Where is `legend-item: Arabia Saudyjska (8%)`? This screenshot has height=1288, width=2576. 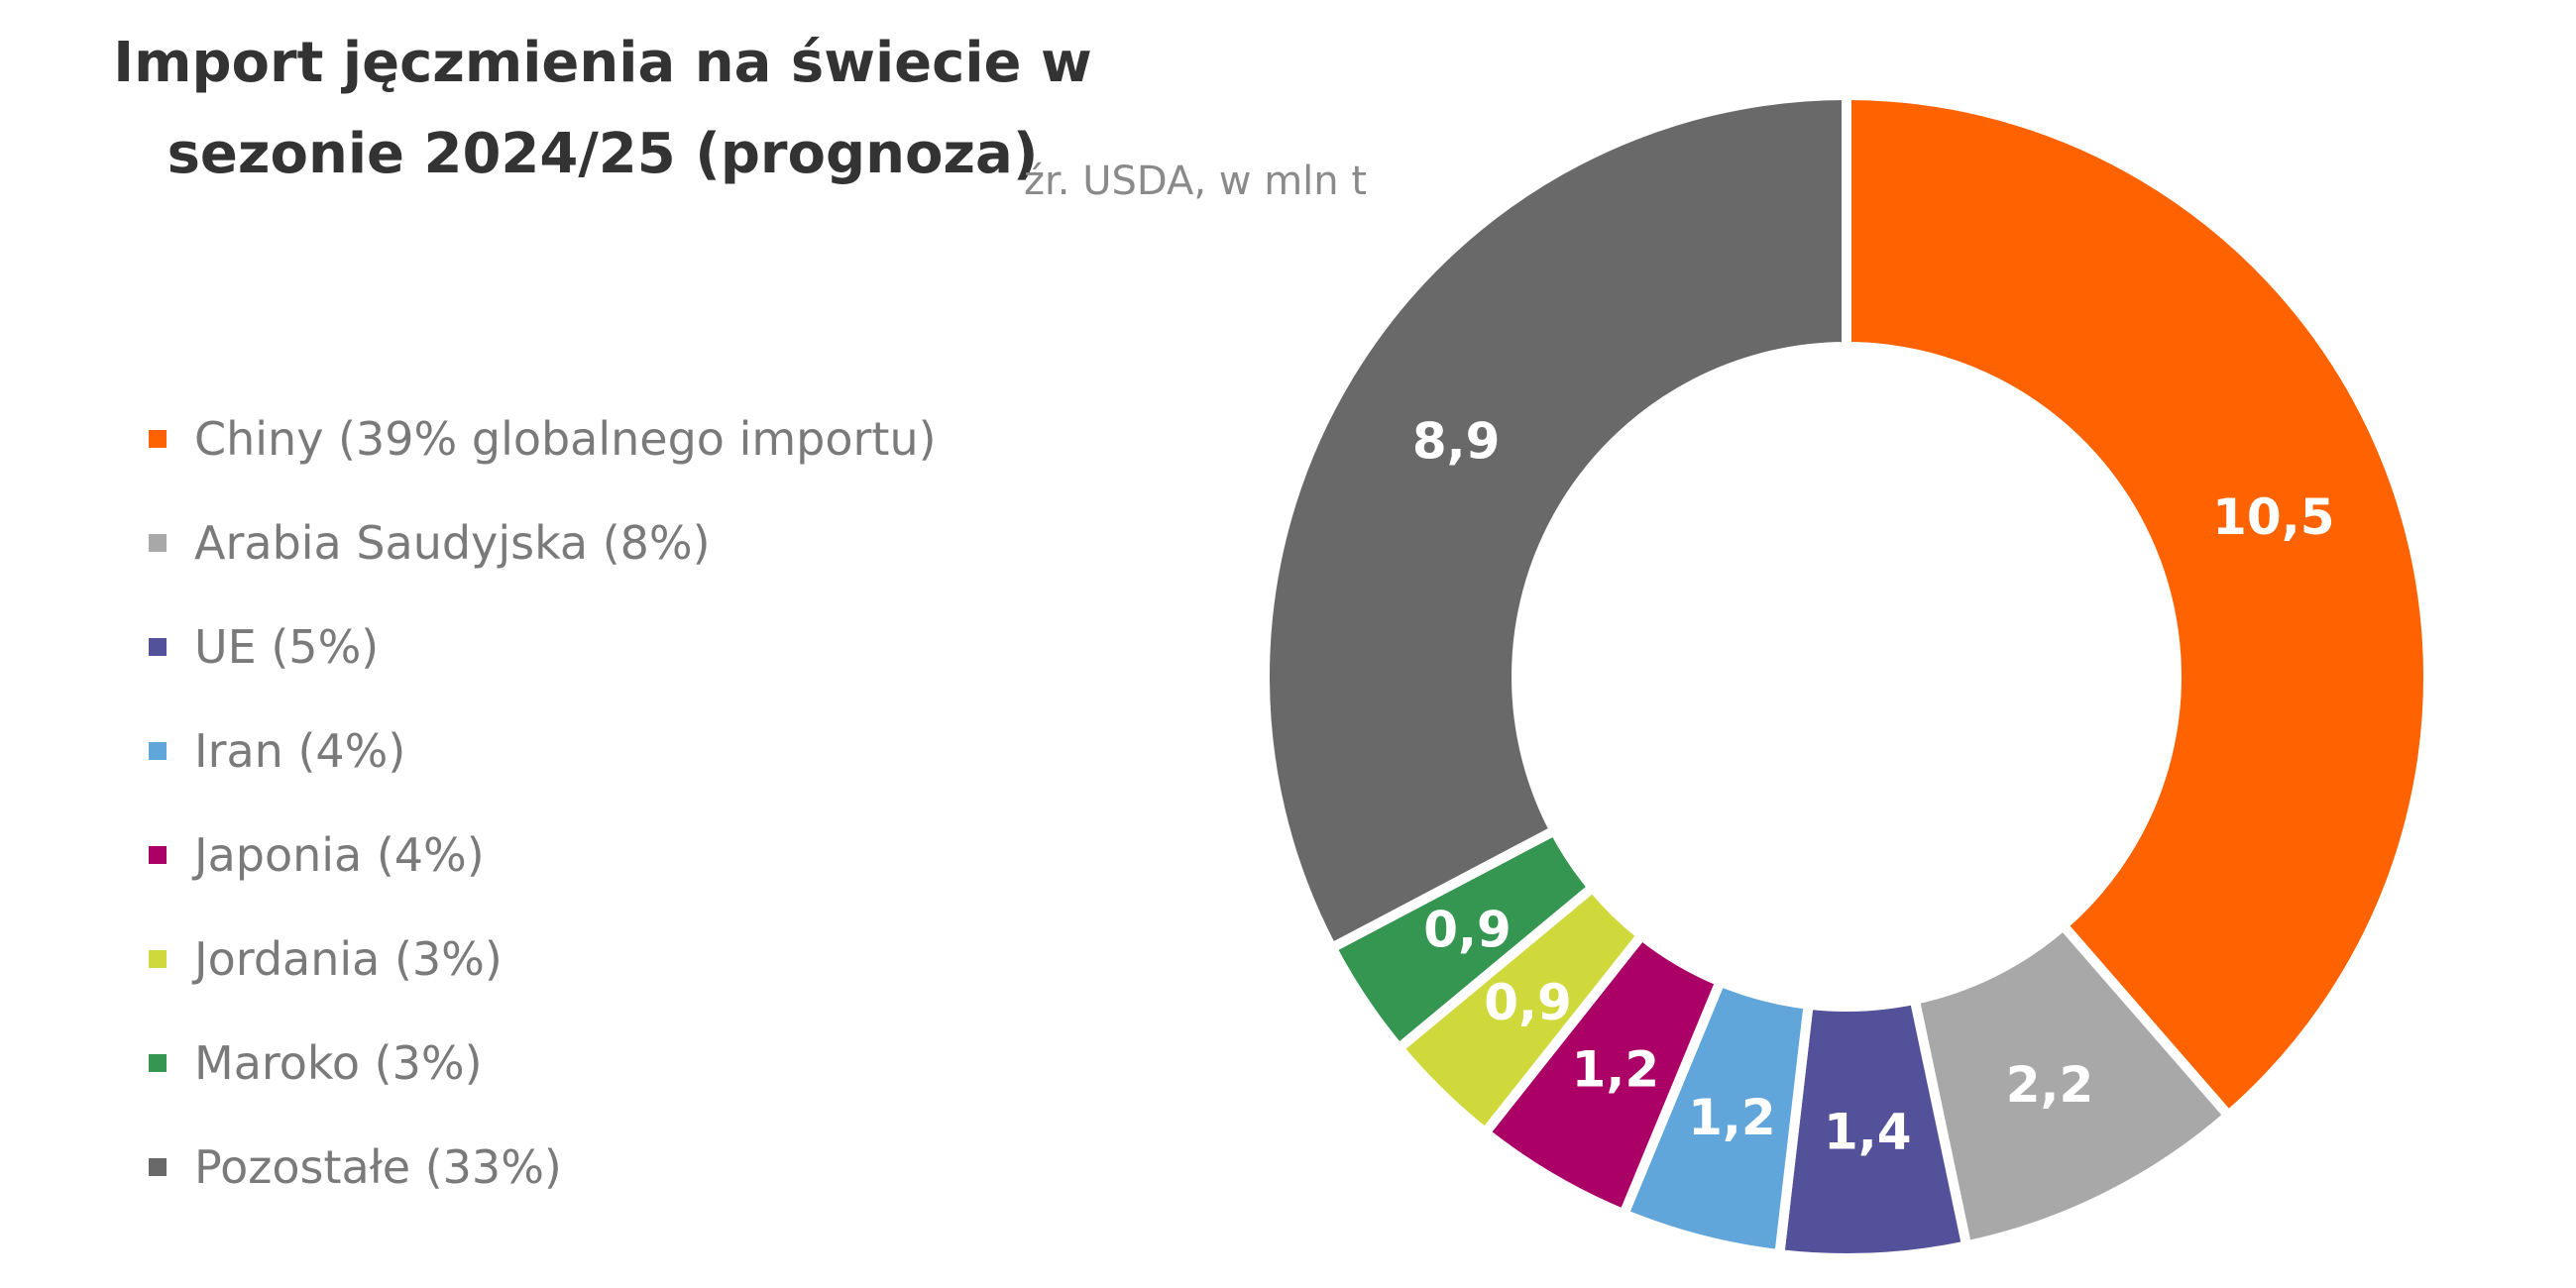 legend-item: Arabia Saudyjska (8%) is located at coordinates (543, 542).